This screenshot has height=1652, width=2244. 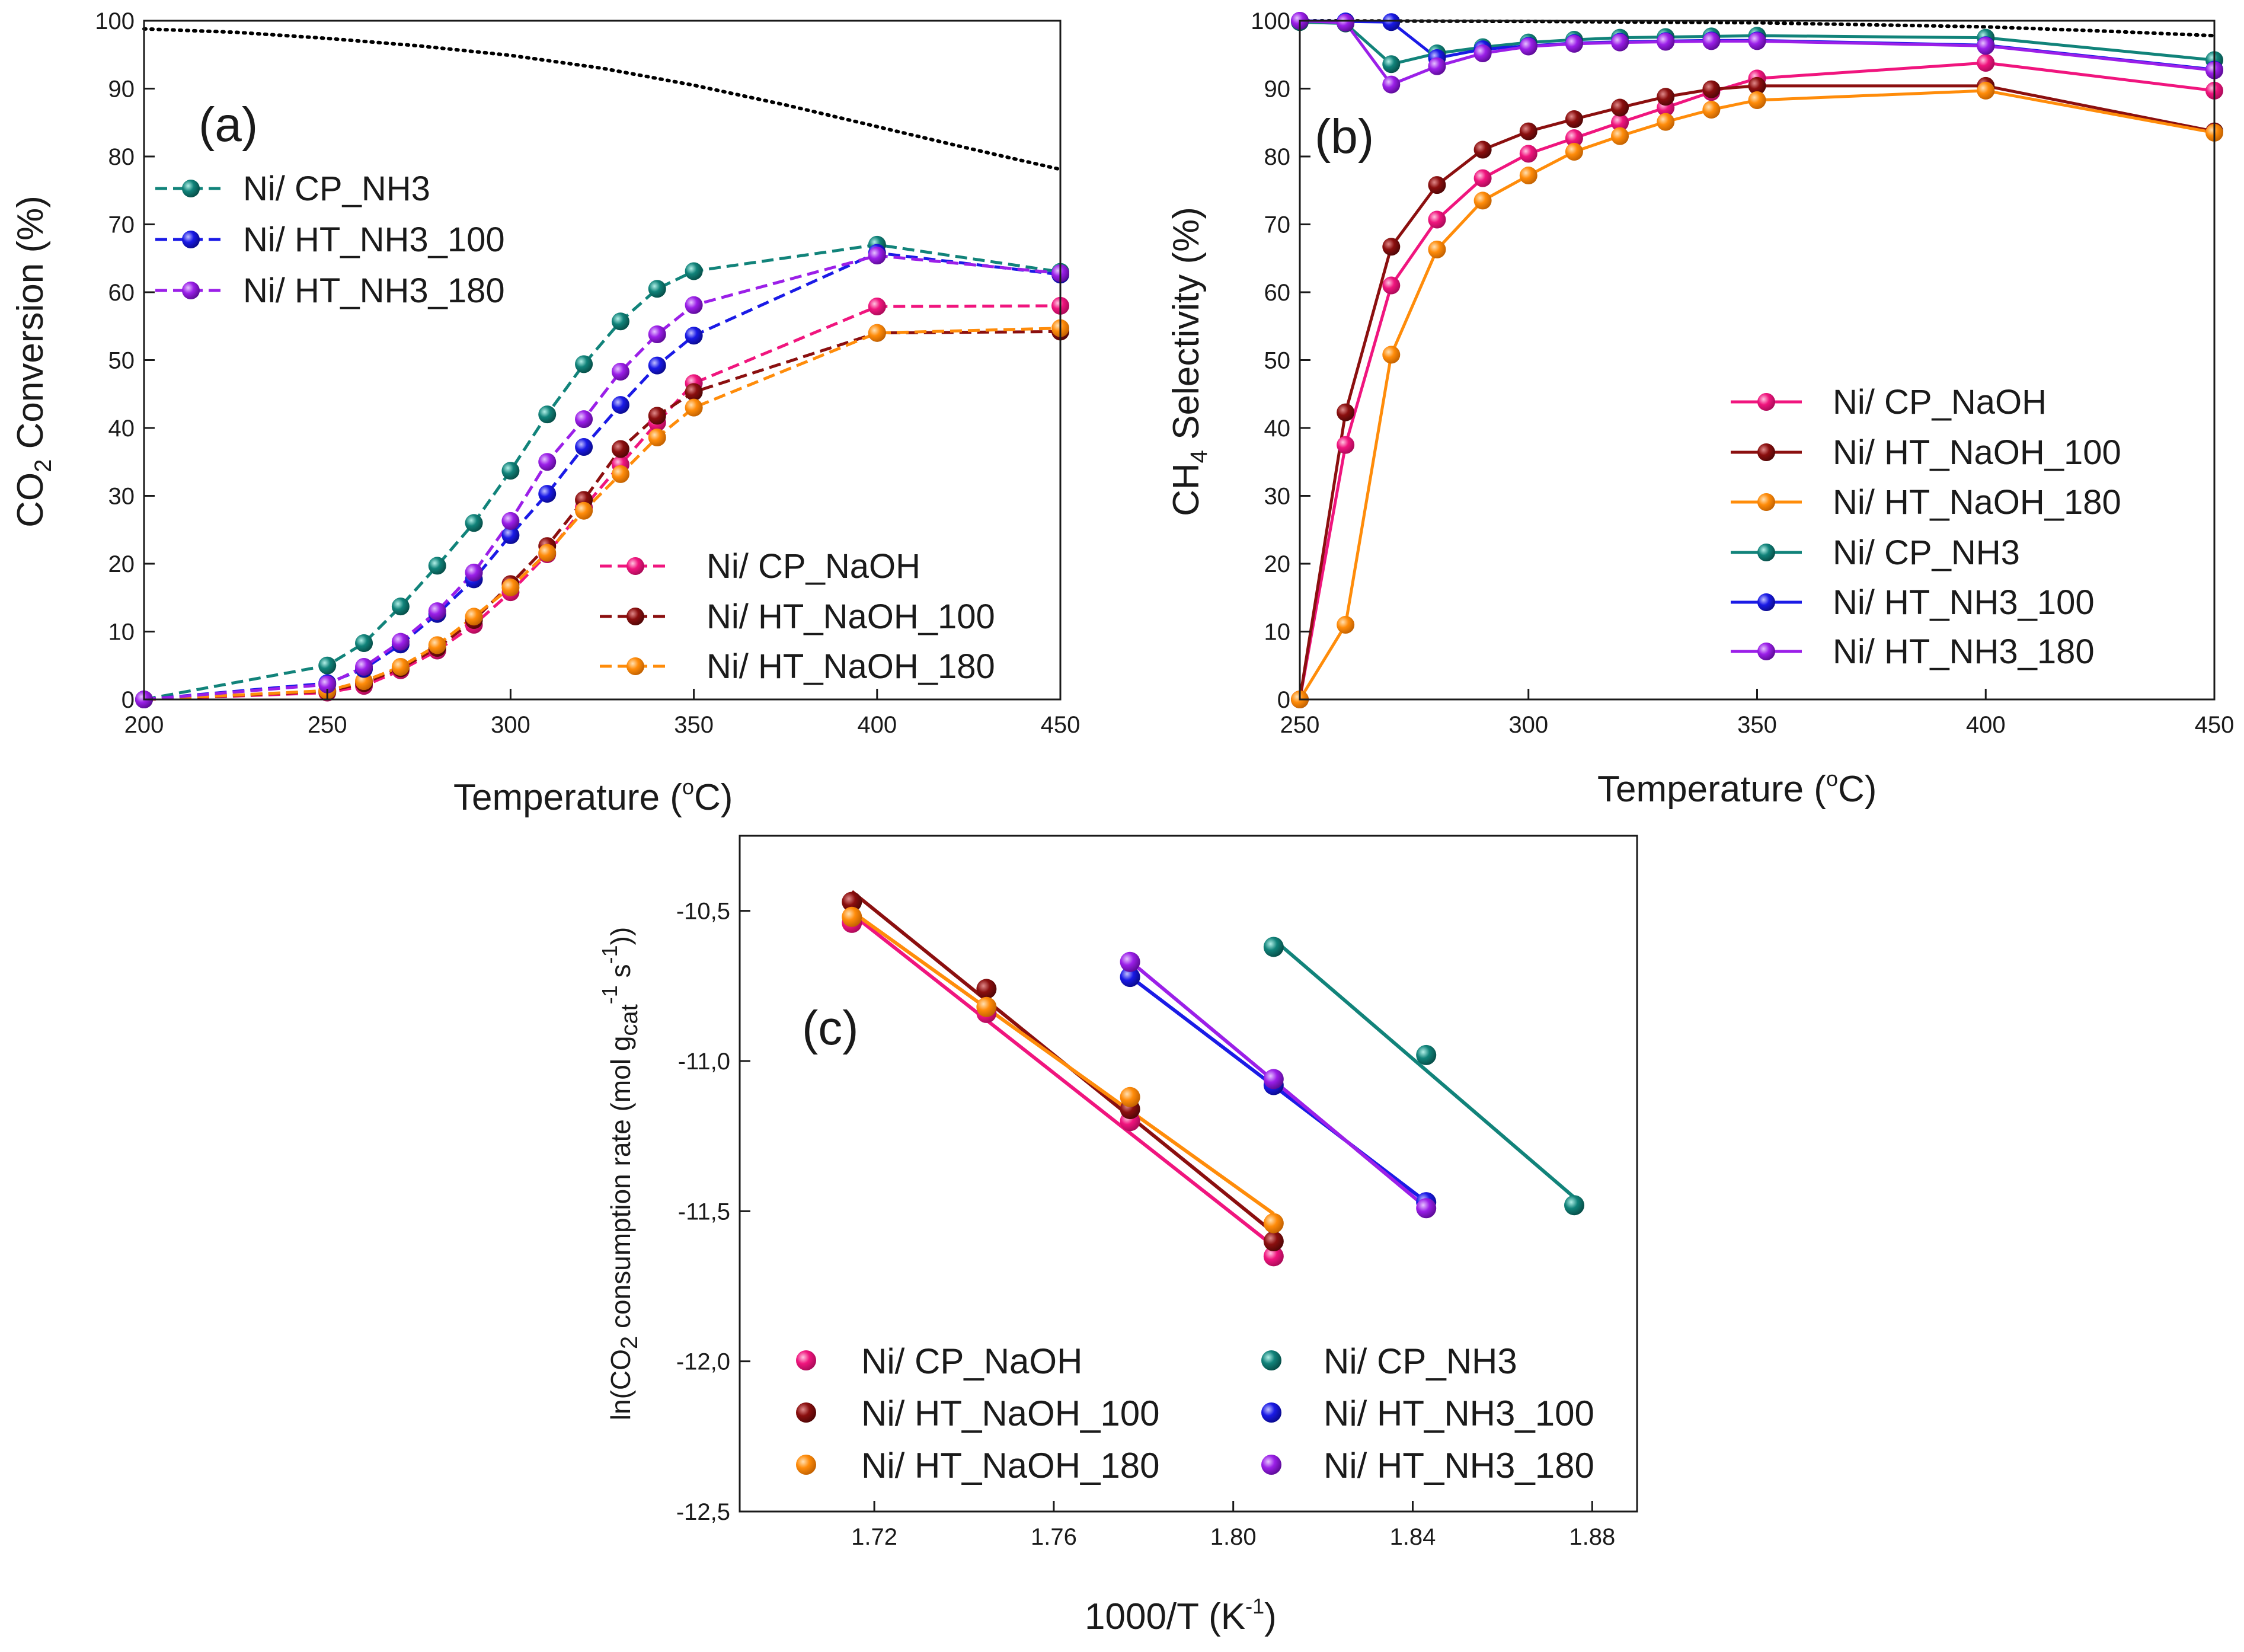 What do you see at coordinates (1913, 602) in the screenshot?
I see `panel-b-legend-item-ht-nh3-100: Ni/ HT_NH3_100` at bounding box center [1913, 602].